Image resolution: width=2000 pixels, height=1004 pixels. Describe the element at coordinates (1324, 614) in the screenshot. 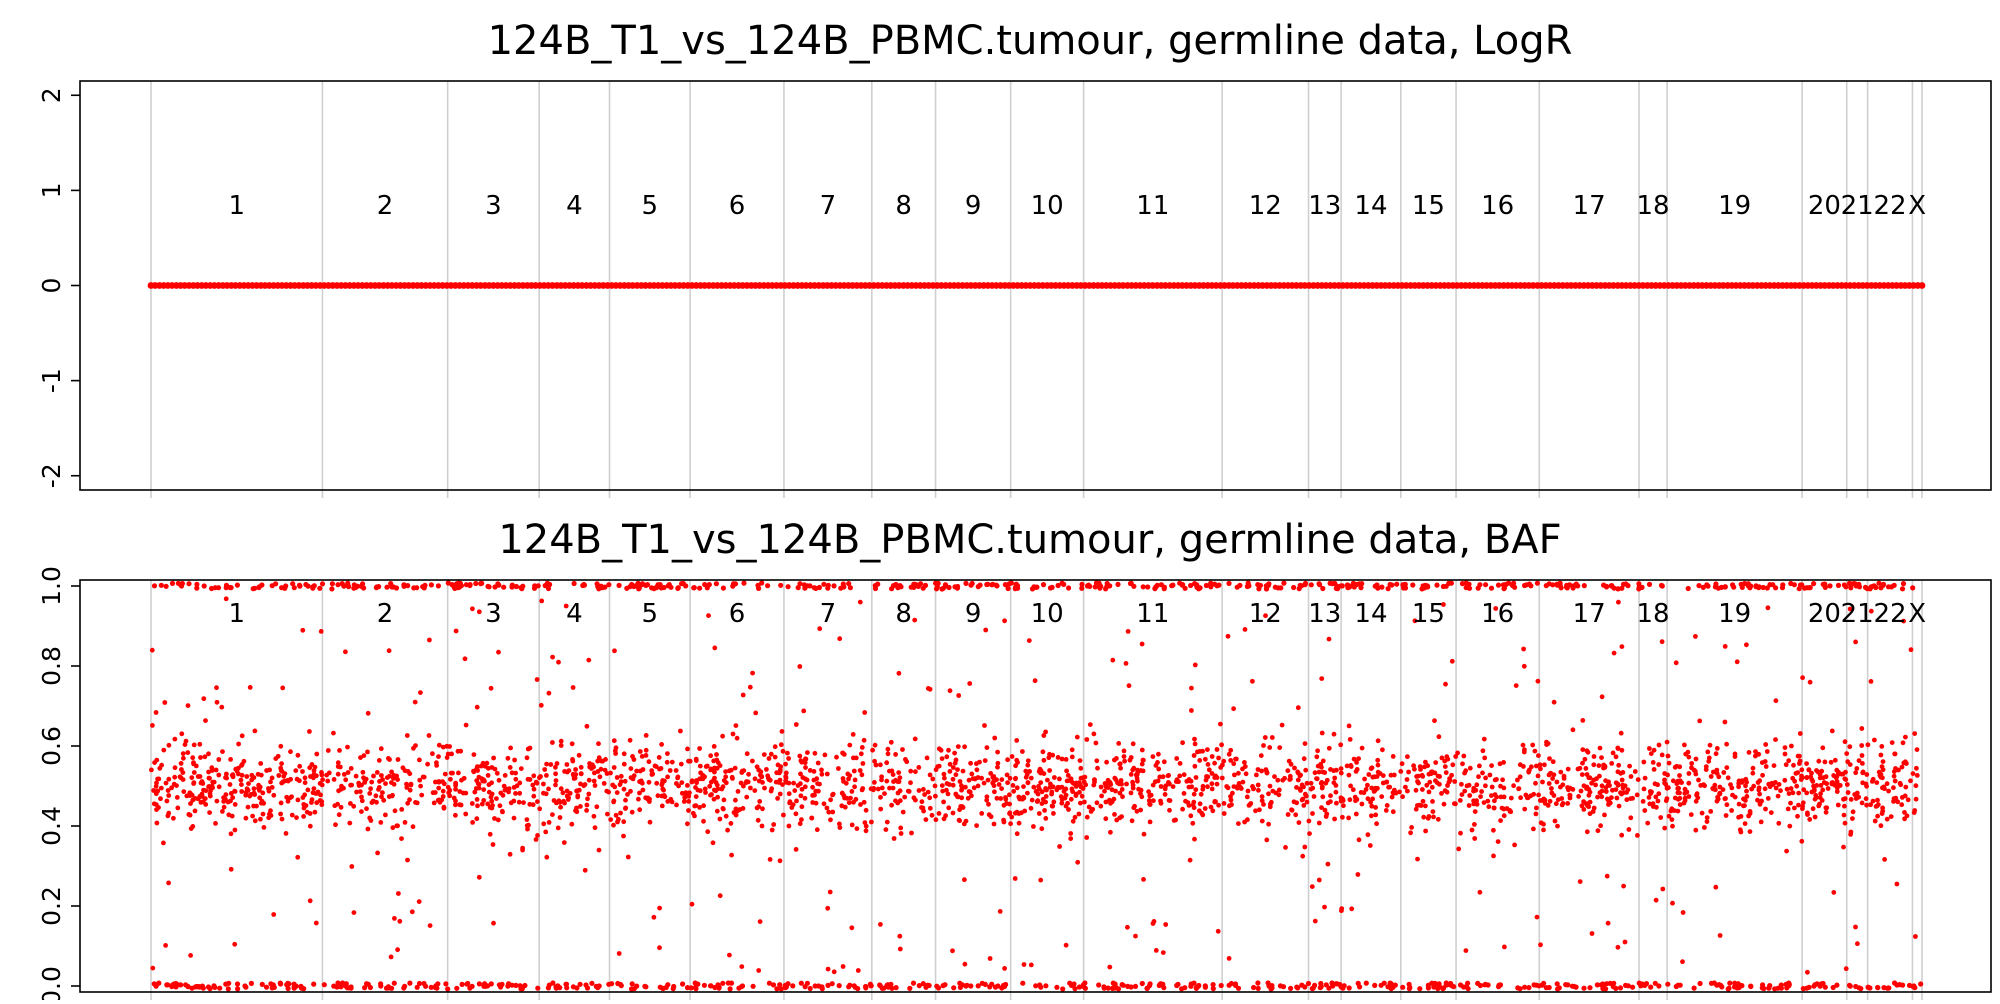

I see `baf-chromosome-label: 13` at that location.